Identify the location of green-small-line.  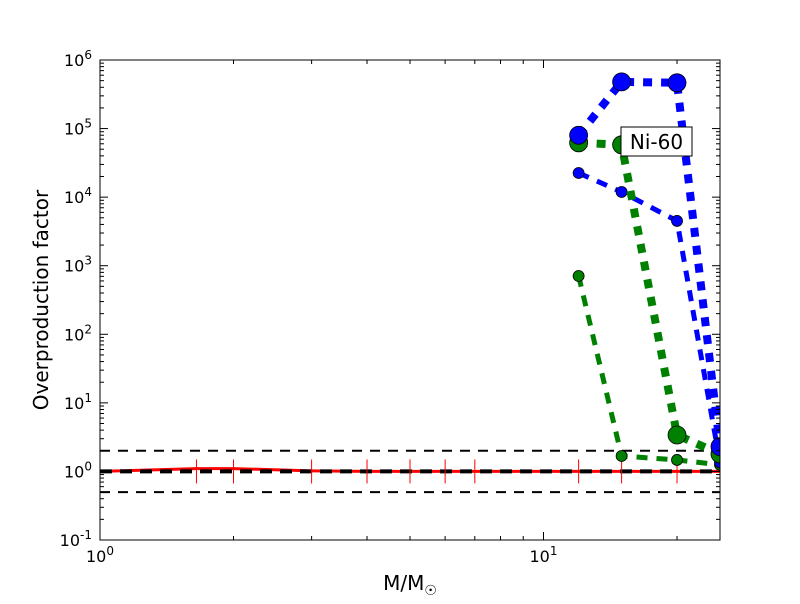
(648, 371).